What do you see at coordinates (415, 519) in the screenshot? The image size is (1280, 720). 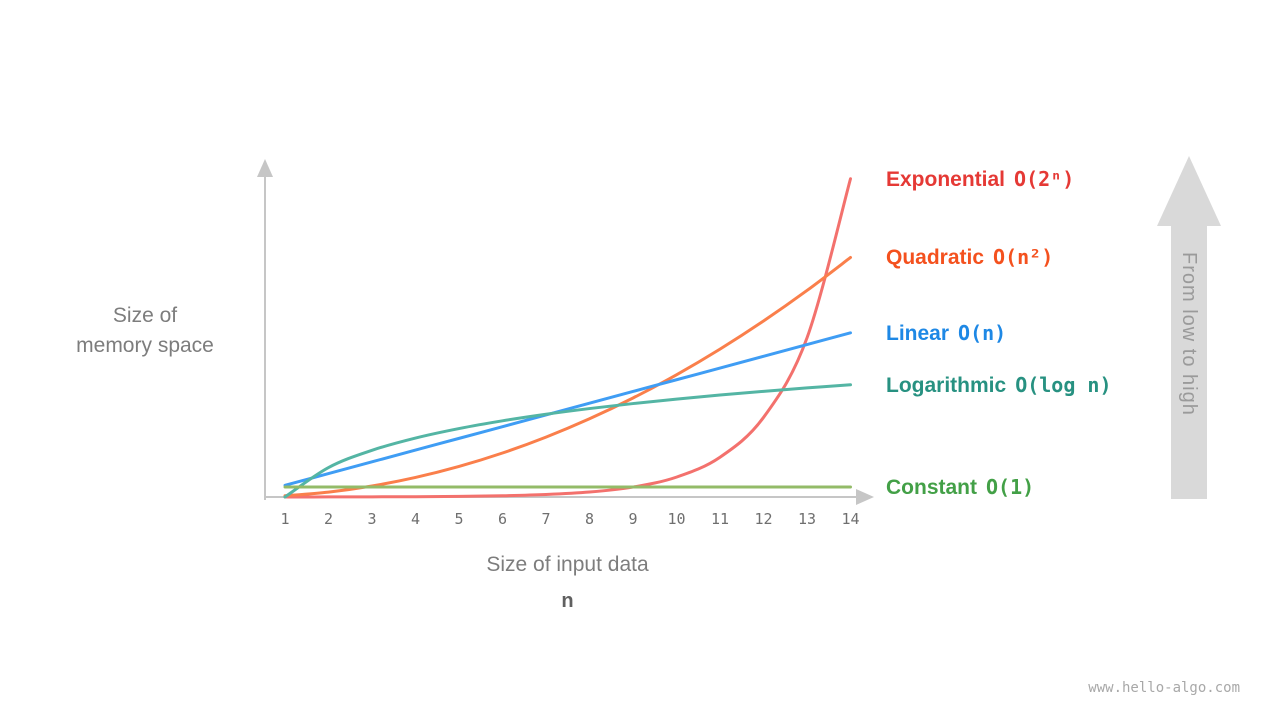 I see `x-tick: 4` at bounding box center [415, 519].